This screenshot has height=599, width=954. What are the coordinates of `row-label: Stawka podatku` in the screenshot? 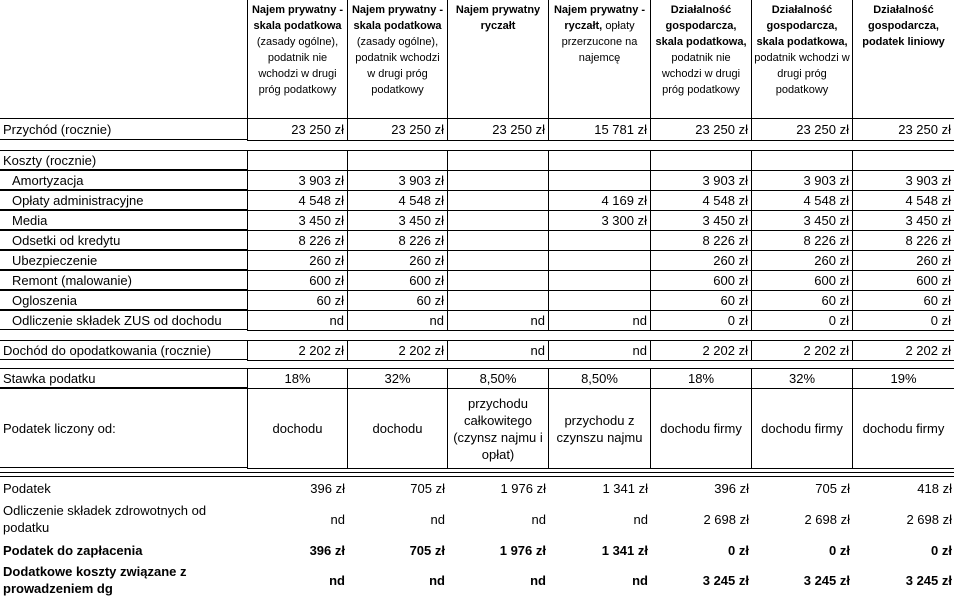 It's located at (123, 378).